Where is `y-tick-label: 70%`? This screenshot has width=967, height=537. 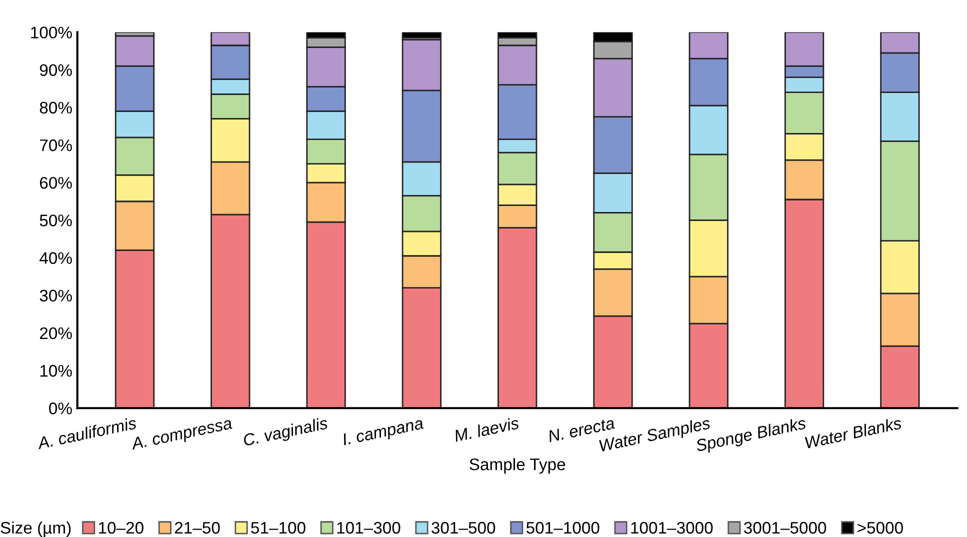
y-tick-label: 70% is located at coordinates (56, 145).